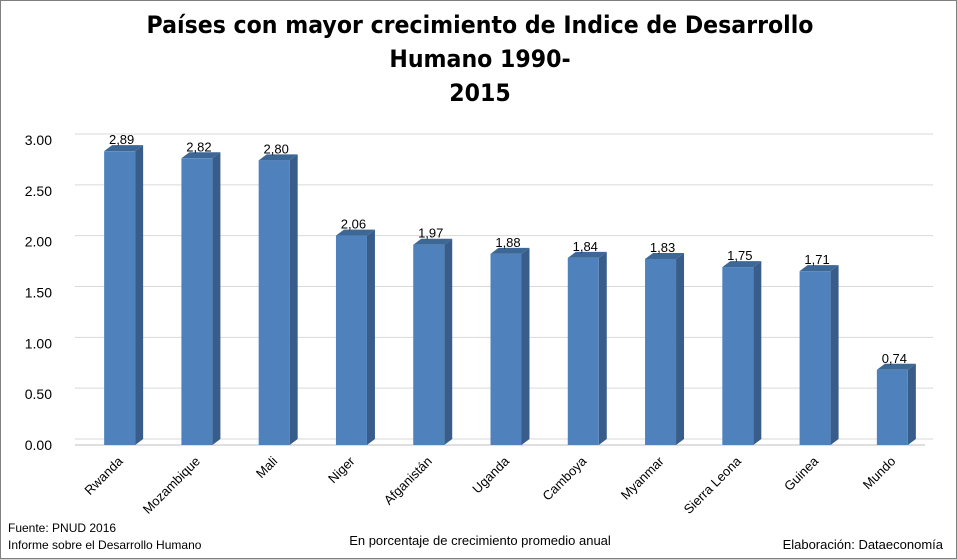  Describe the element at coordinates (879, 473) in the screenshot. I see `x-tick-label: Mundo` at that location.